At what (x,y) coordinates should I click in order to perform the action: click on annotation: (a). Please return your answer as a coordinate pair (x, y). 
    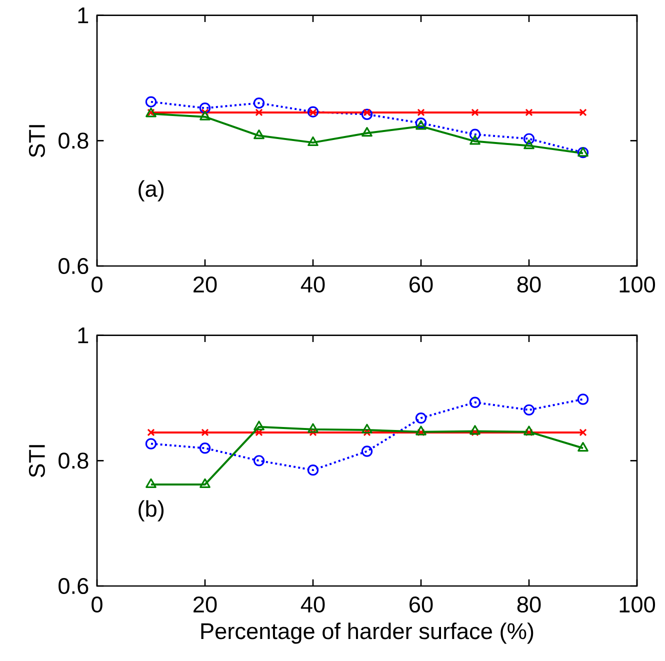
    Looking at the image, I should click on (151, 191).